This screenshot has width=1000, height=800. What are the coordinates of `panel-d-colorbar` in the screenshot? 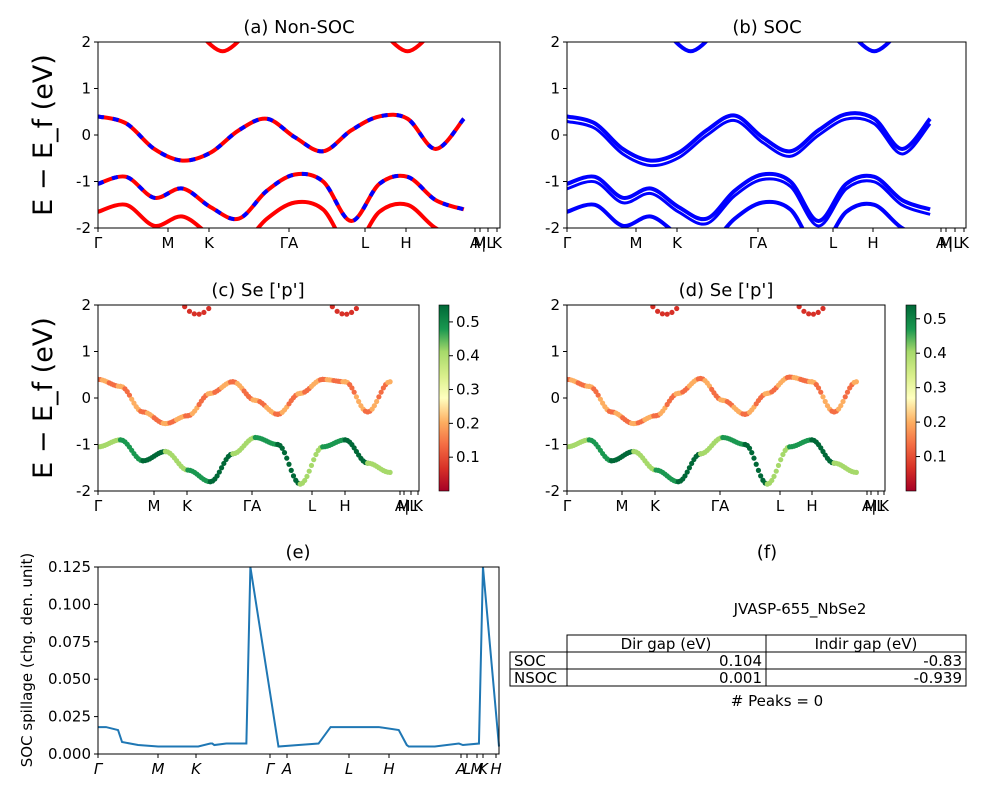 It's located at (911, 398).